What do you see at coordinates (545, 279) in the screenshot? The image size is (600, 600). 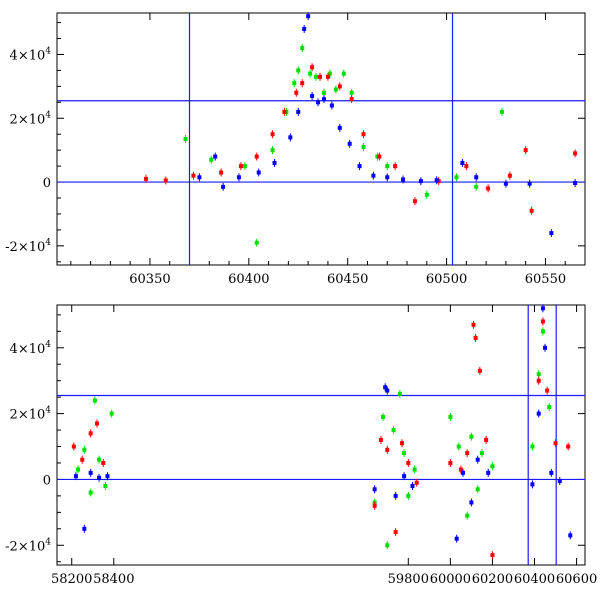 I see `top-xtick-label: 60550` at bounding box center [545, 279].